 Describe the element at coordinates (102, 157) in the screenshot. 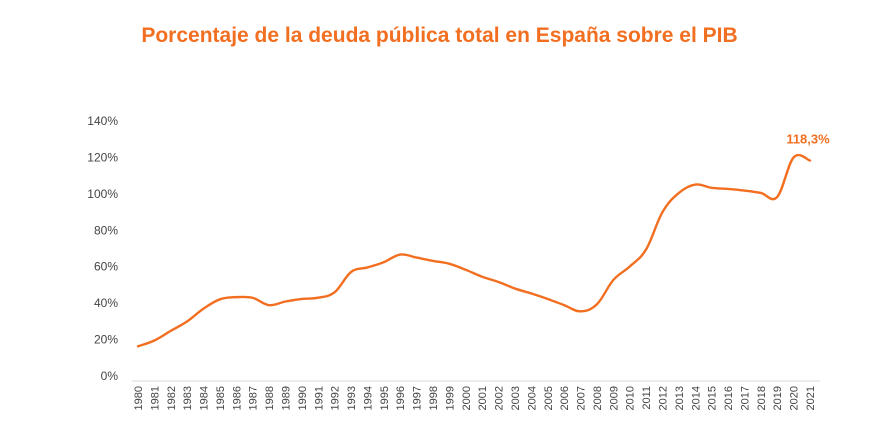

I see `y-tick-label: 120%` at that location.